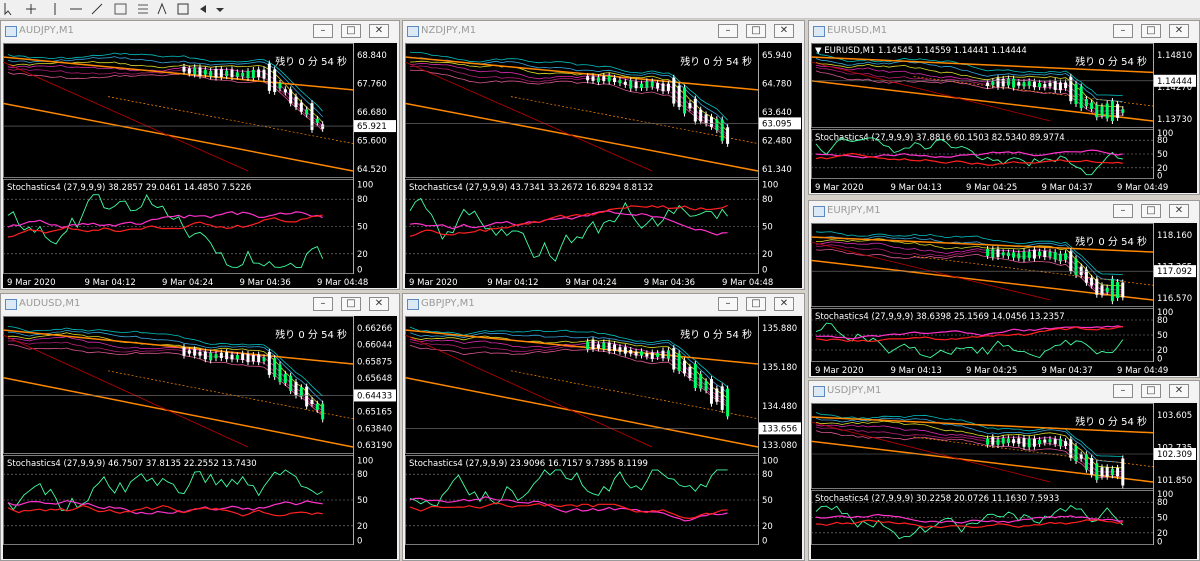 Image resolution: width=1200 pixels, height=561 pixels. What do you see at coordinates (1174, 455) in the screenshot?
I see `current-price: 102.309` at bounding box center [1174, 455].